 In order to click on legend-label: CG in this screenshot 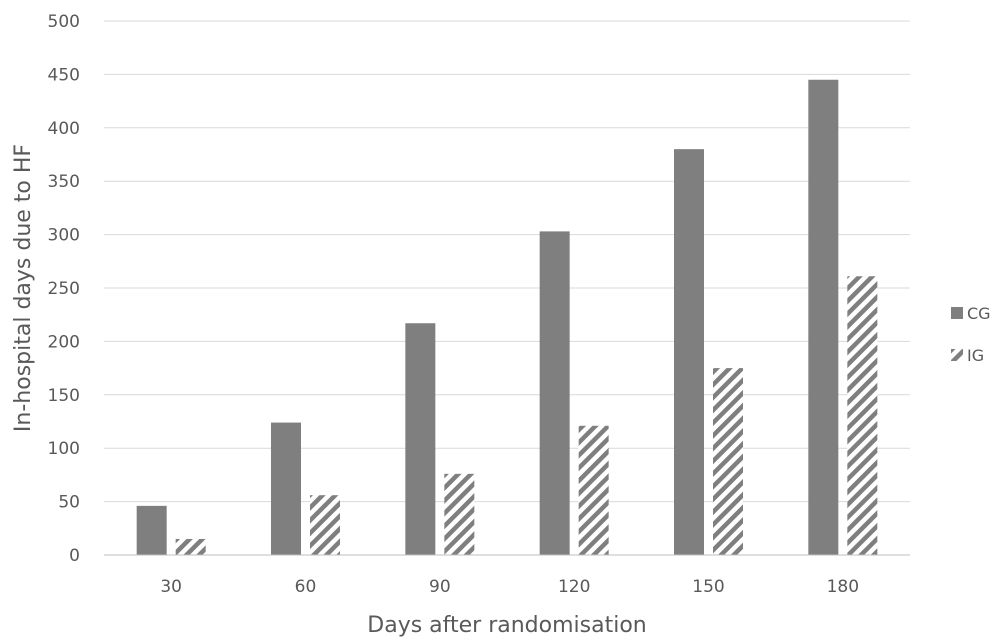, I will do `click(979, 313)`.